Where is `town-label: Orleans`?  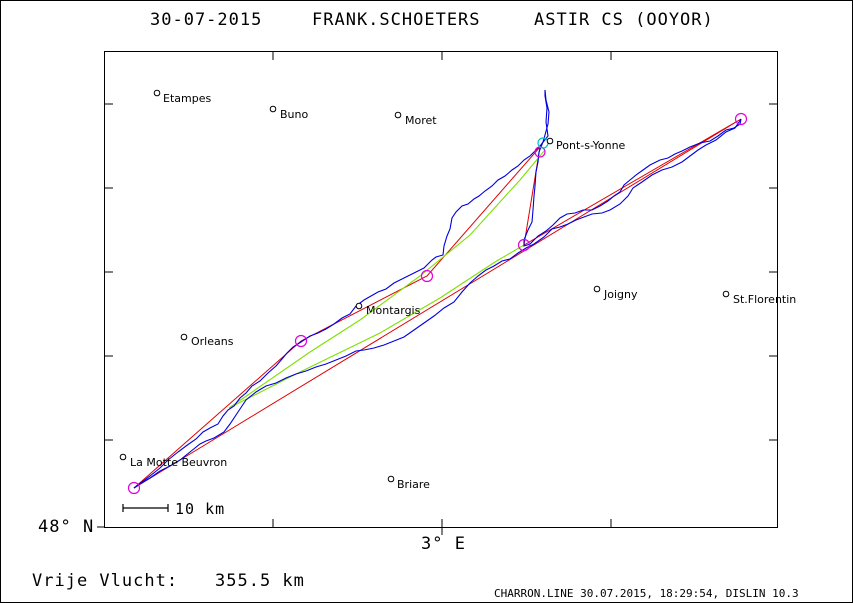
town-label: Orleans is located at coordinates (212, 341).